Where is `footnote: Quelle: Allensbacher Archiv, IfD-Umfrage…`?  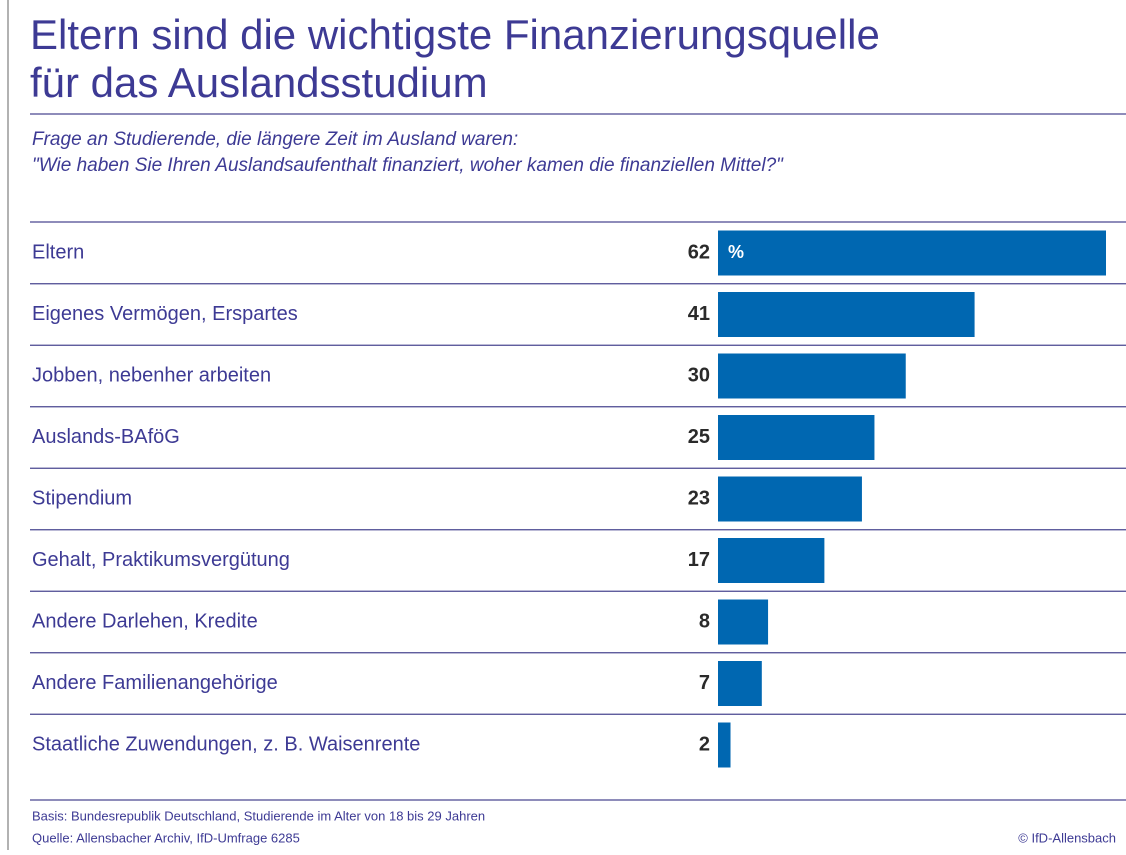
footnote: Quelle: Allensbacher Archiv, IfD-Umfrage… is located at coordinates (166, 837).